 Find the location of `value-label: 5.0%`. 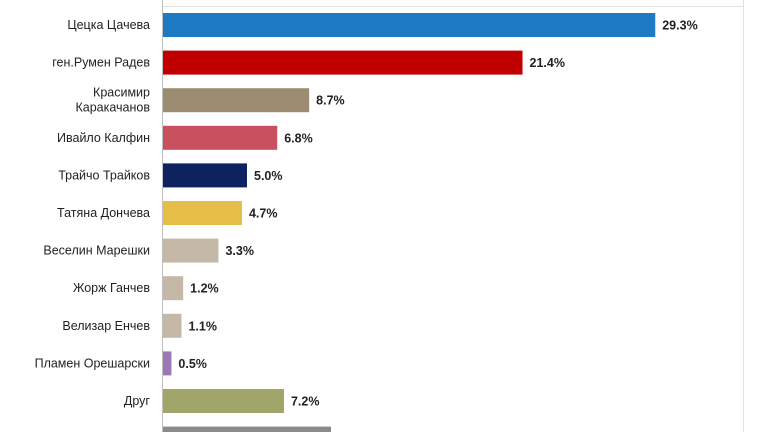

value-label: 5.0% is located at coordinates (268, 176).